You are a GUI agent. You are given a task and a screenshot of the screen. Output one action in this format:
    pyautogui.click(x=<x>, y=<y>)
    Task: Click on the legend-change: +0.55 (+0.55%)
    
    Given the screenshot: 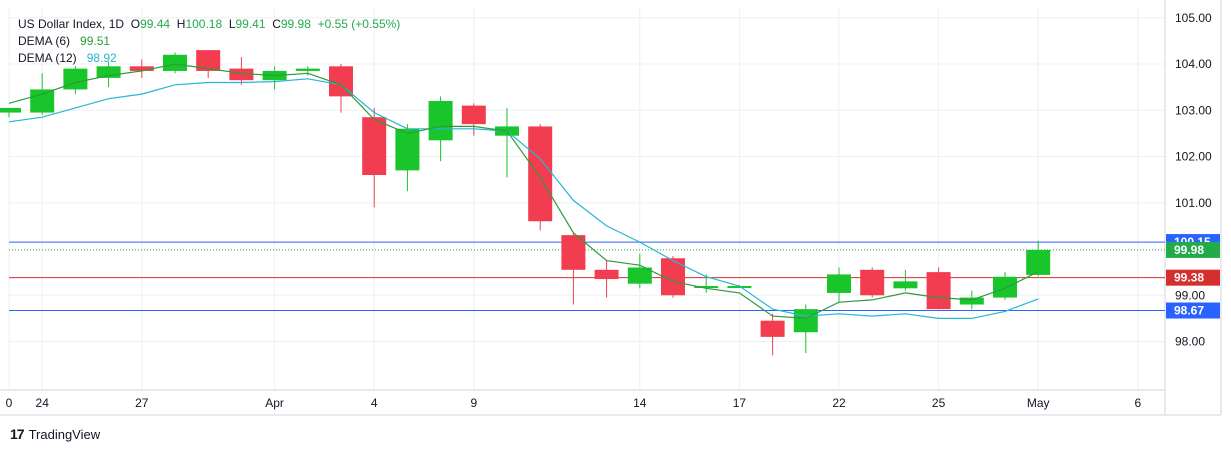 What is the action you would take?
    pyautogui.click(x=359, y=24)
    